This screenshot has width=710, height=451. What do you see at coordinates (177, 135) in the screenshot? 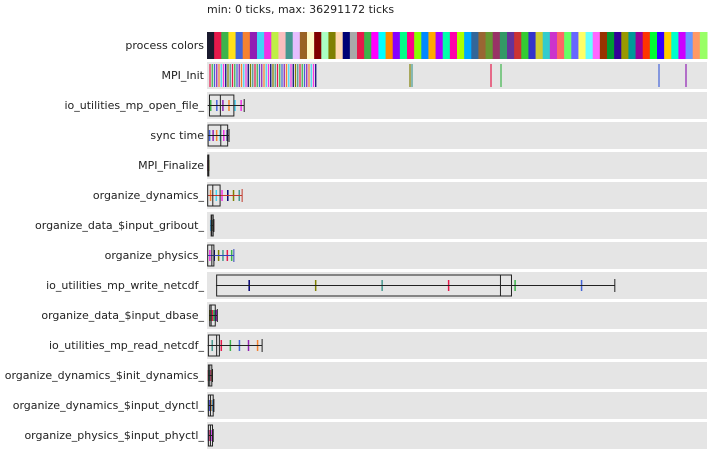
I see `row-label: sync time` at bounding box center [177, 135].